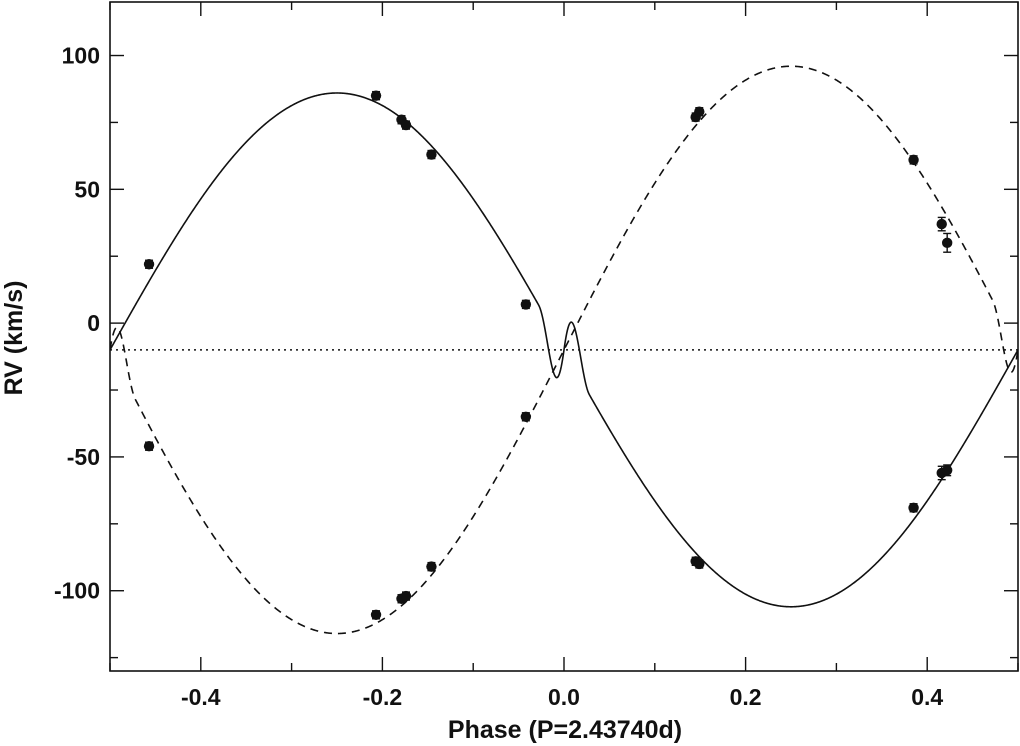 The height and width of the screenshot is (746, 1020). I want to click on y-tick-label: 0, so click(93, 323).